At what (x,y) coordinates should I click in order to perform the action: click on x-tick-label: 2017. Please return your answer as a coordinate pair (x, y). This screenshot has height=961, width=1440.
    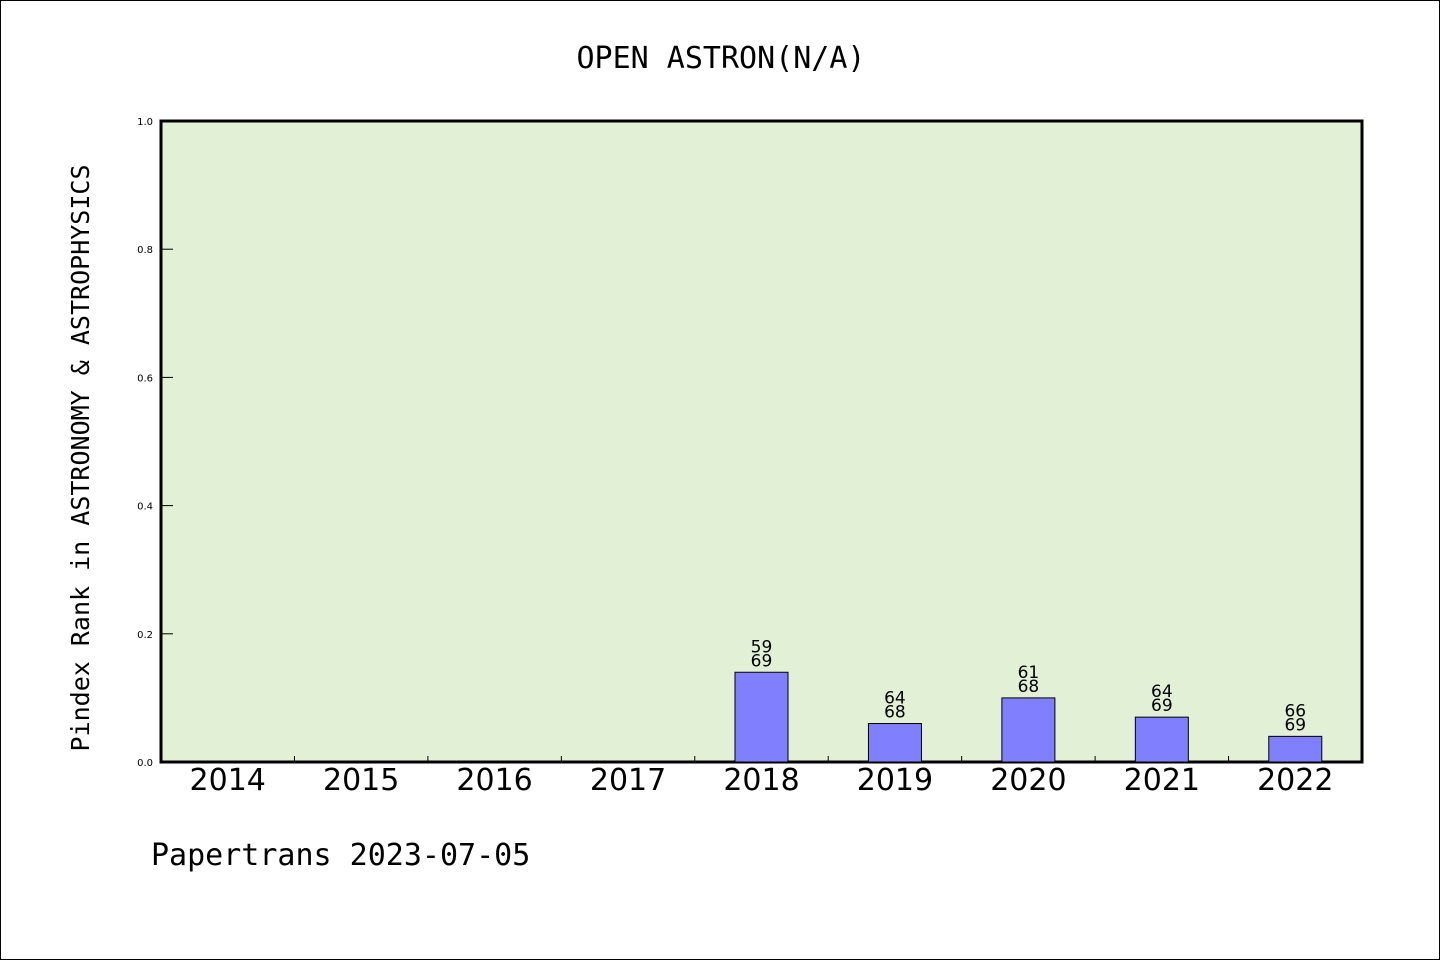
    Looking at the image, I should click on (628, 780).